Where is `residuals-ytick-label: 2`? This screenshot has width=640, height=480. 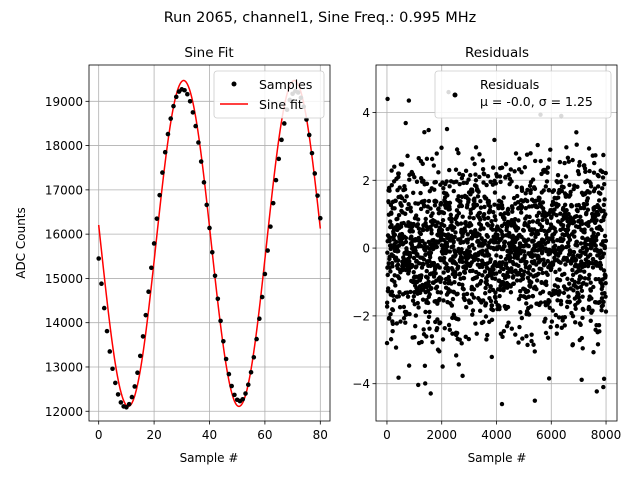
residuals-ytick-label: 2 is located at coordinates (366, 181).